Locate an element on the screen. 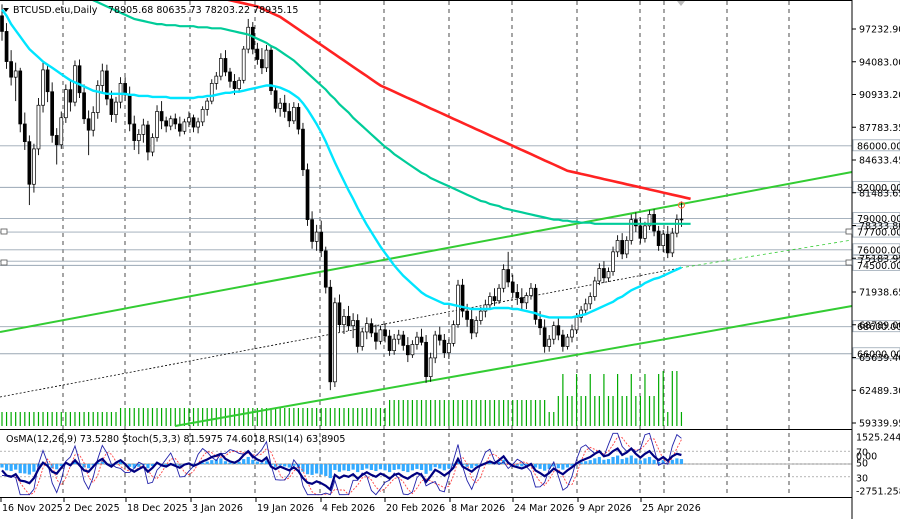 Image resolution: width=900 pixels, height=519 pixels. right-handle-1-icon is located at coordinates (849, 231).